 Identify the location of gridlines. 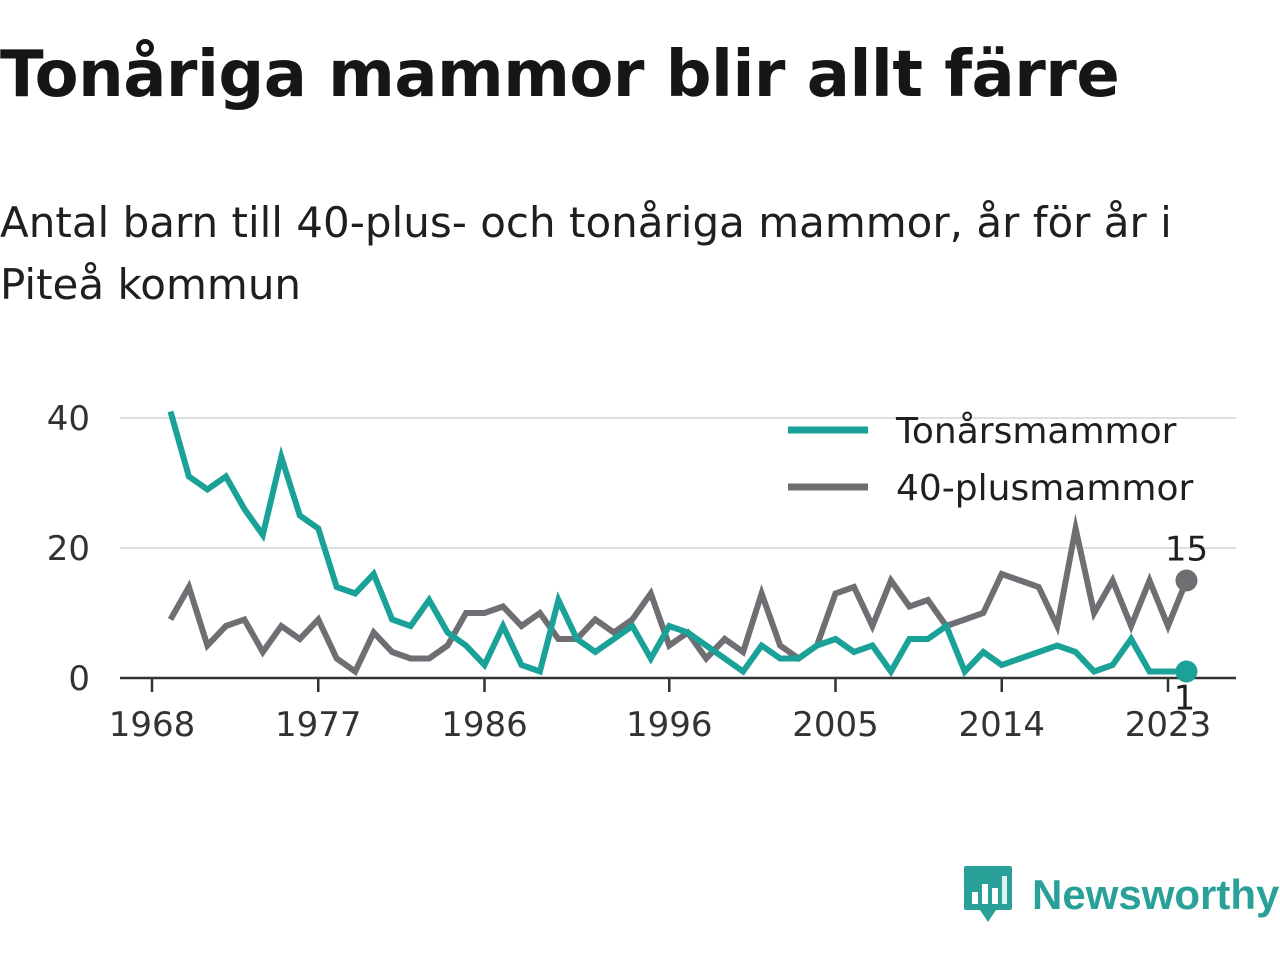
(678, 483).